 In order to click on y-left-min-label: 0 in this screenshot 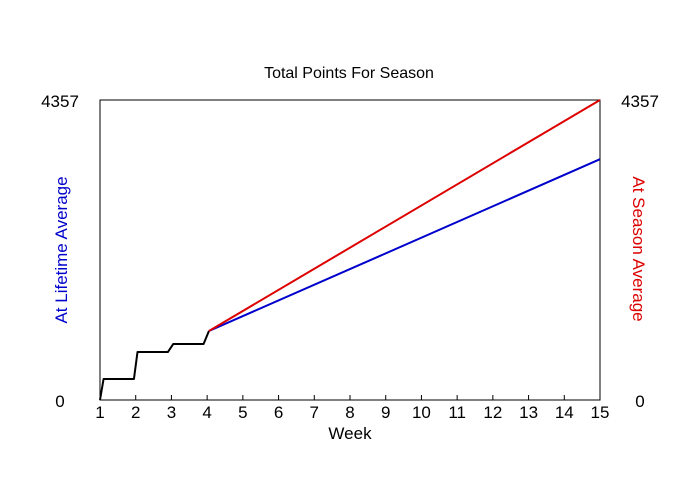, I will do `click(59, 401)`.